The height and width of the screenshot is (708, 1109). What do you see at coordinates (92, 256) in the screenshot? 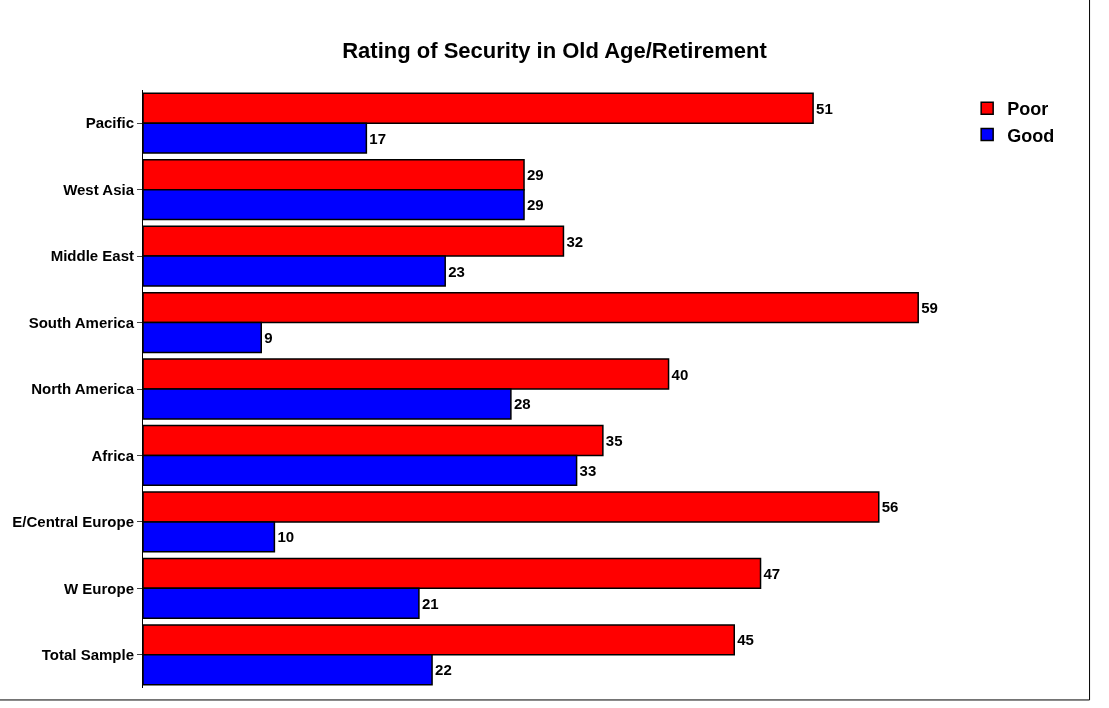
I see `y-tick-label: Middle East` at bounding box center [92, 256].